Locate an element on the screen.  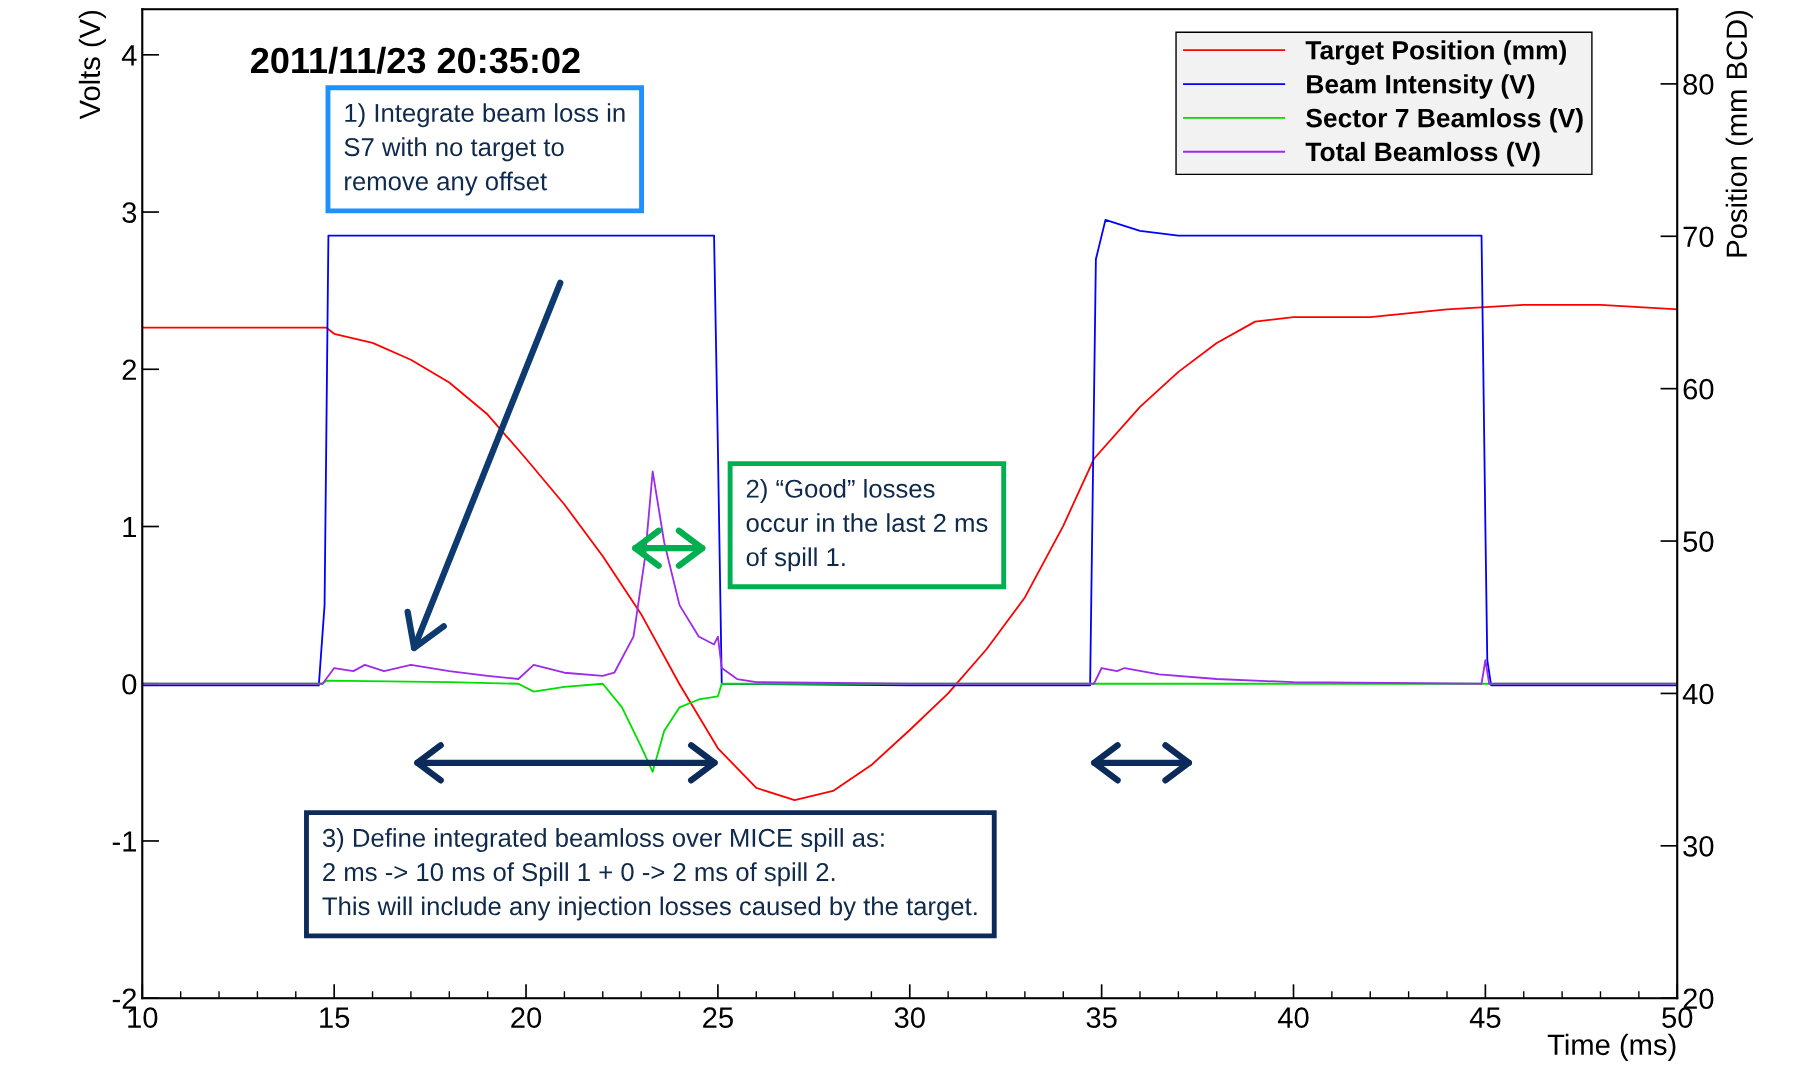
x-tick-label: 35 is located at coordinates (1101, 1017).